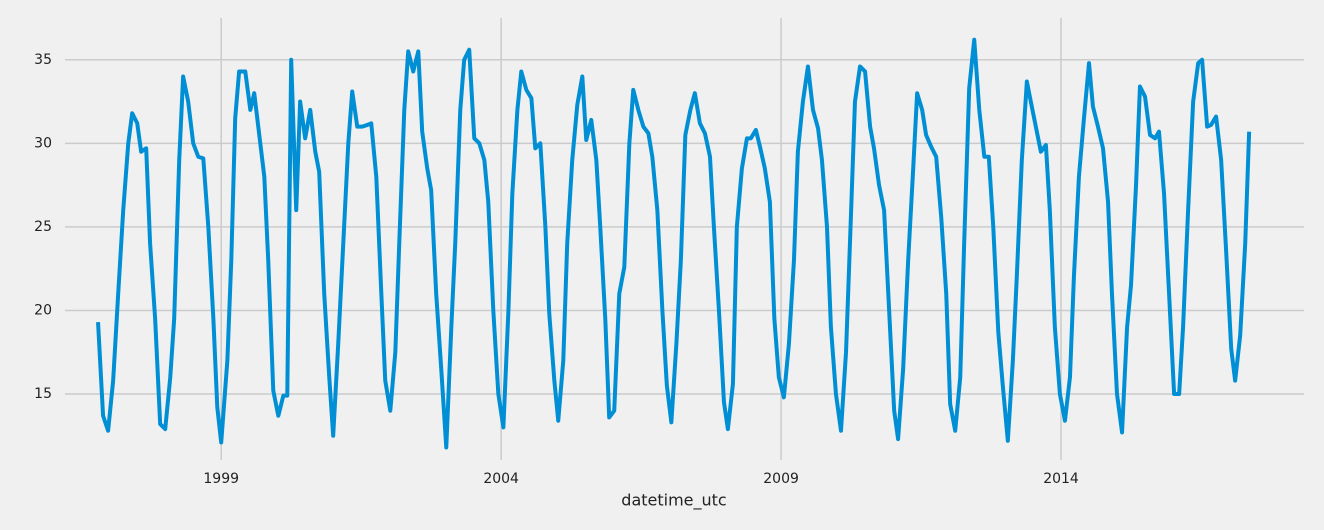  I want to click on x-tick-label: 2009, so click(781, 479).